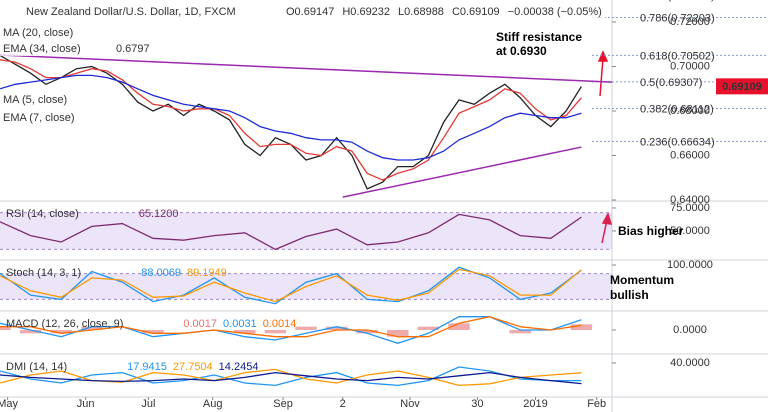 The width and height of the screenshot is (768, 412). What do you see at coordinates (310, 12) in the screenshot?
I see `ohlc-value: O0.69147` at bounding box center [310, 12].